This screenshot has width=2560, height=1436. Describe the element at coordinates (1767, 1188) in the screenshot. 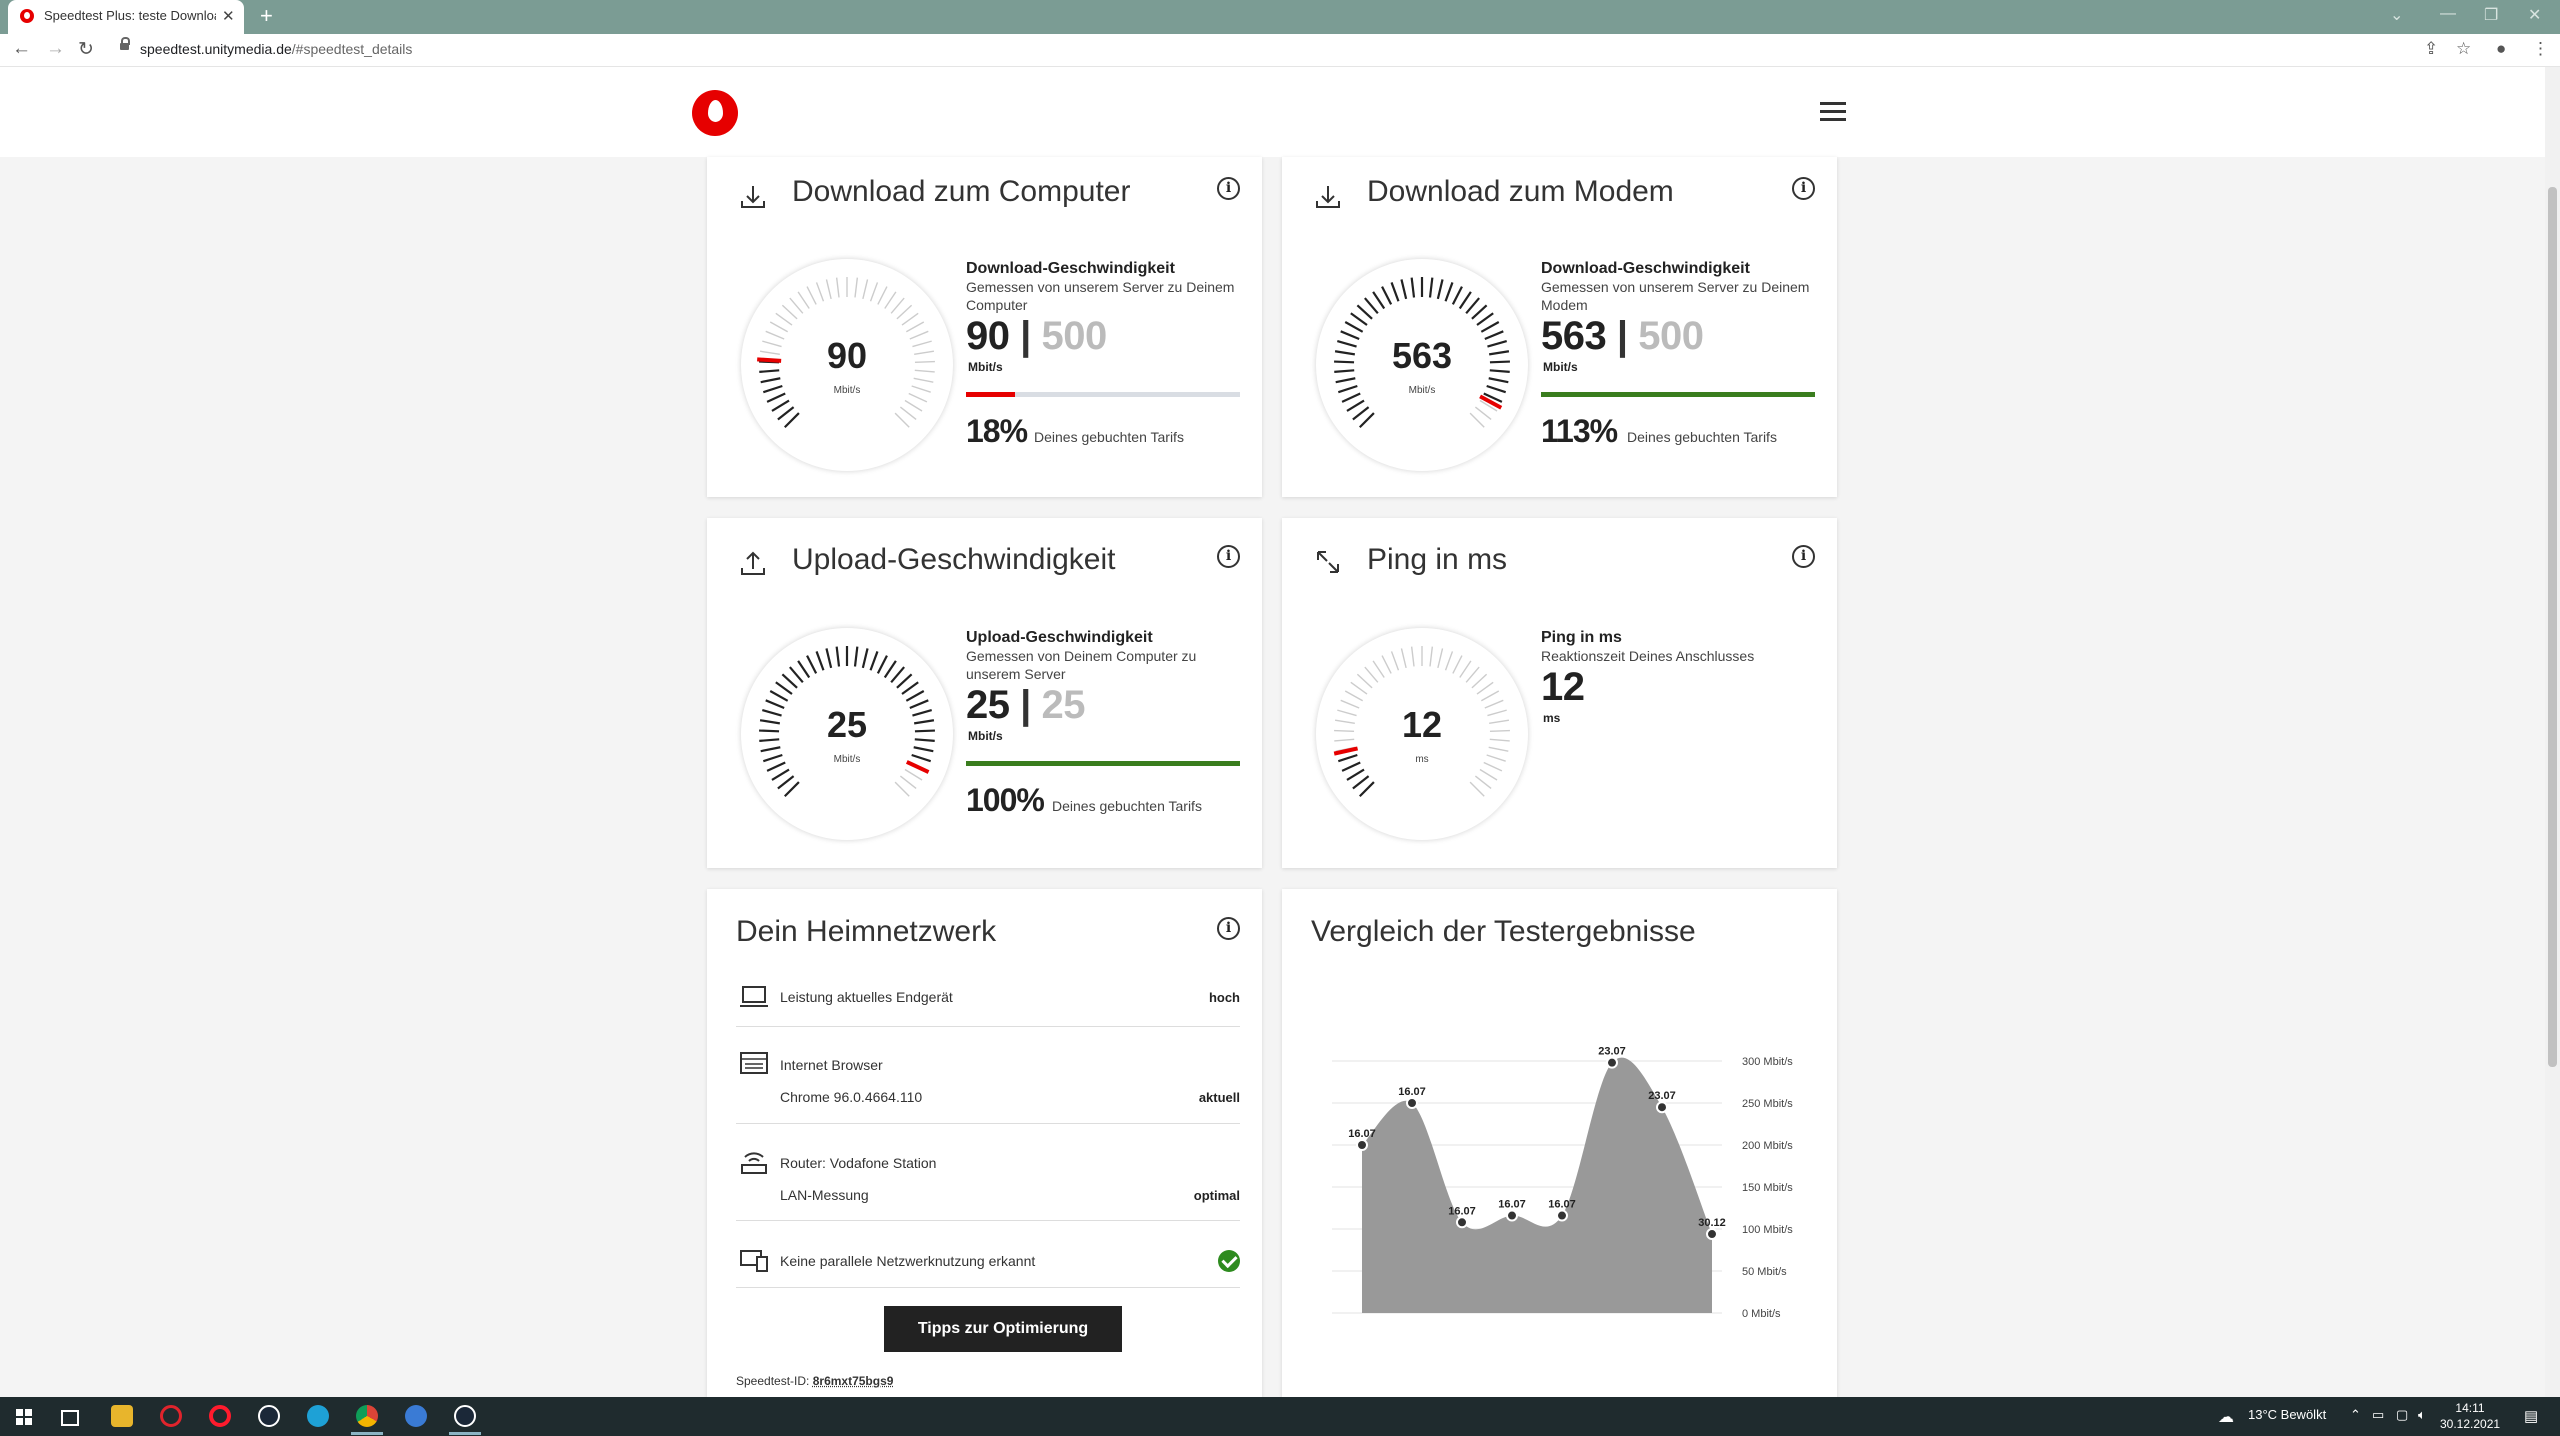

I see `y-tick-label: 150 Mbit/s` at that location.